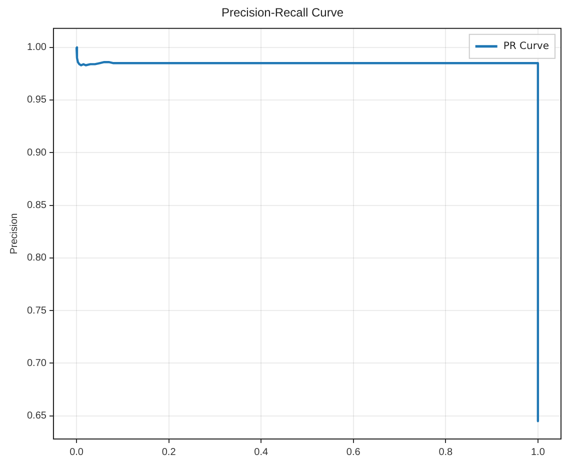 This screenshot has height=465, width=565. What do you see at coordinates (353, 452) in the screenshot?
I see `x-tick-label: 0.6` at bounding box center [353, 452].